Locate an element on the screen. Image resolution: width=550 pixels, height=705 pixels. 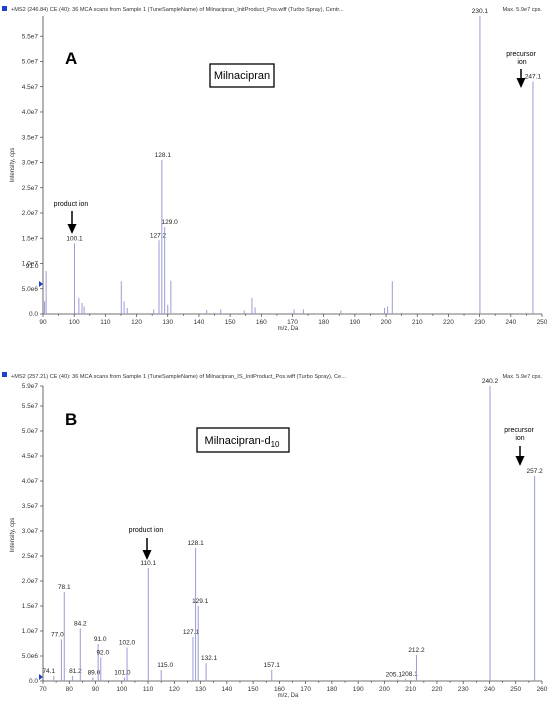
panel-b-compound-box is located at coordinates (243, 440).